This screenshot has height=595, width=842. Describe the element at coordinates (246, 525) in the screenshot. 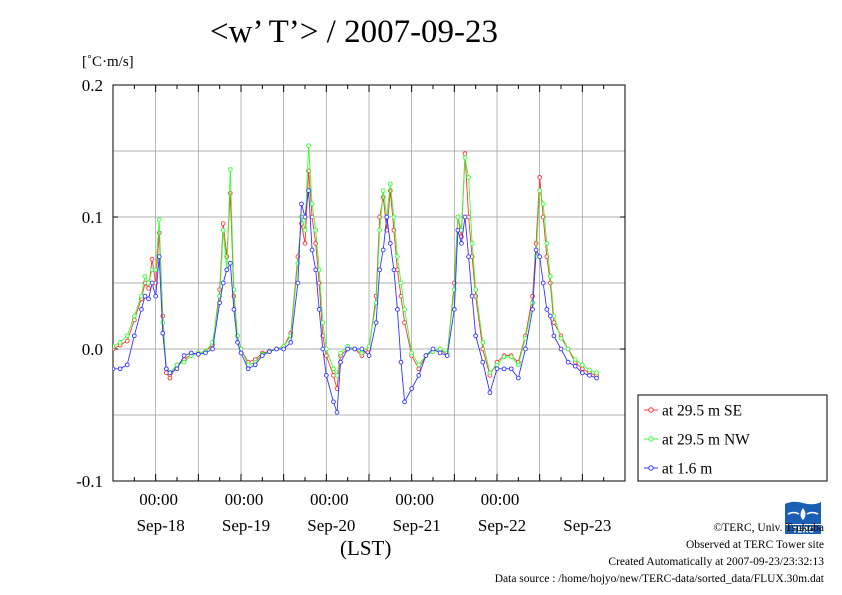

I see `x-day-label: Sep-19` at that location.